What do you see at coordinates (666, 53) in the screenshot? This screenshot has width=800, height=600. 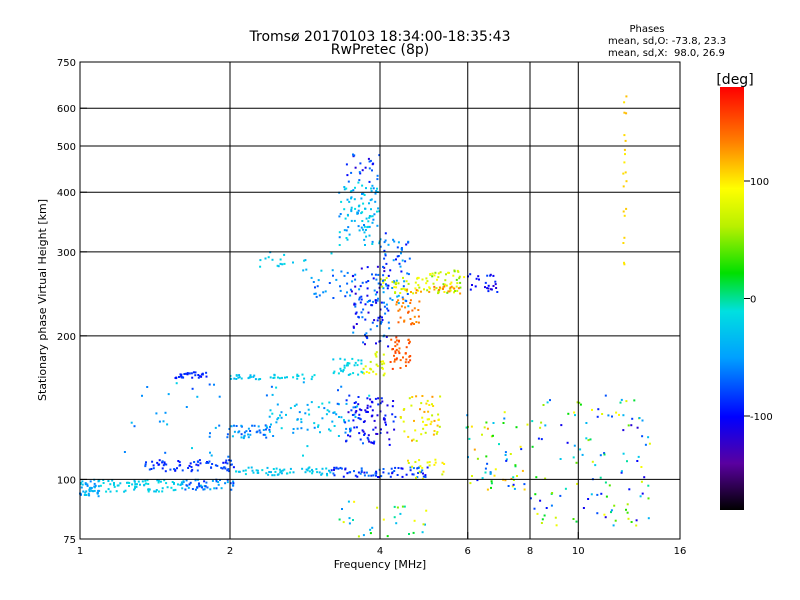 I see `phases-stat-x: mean, sd,X: 98.0, 26.9` at bounding box center [666, 53].